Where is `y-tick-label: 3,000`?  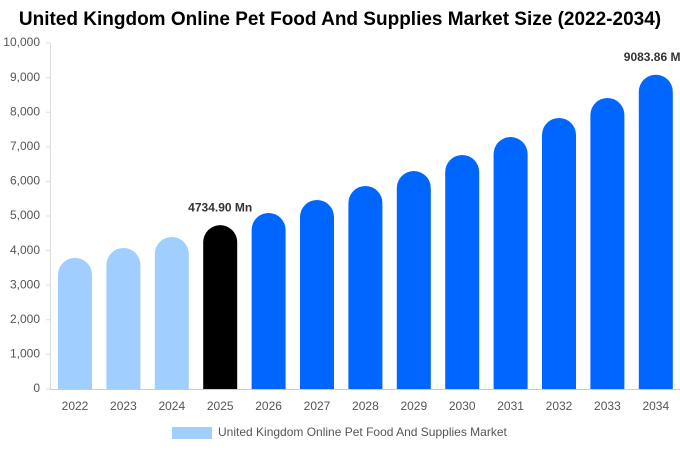 y-tick-label: 3,000 is located at coordinates (25, 284).